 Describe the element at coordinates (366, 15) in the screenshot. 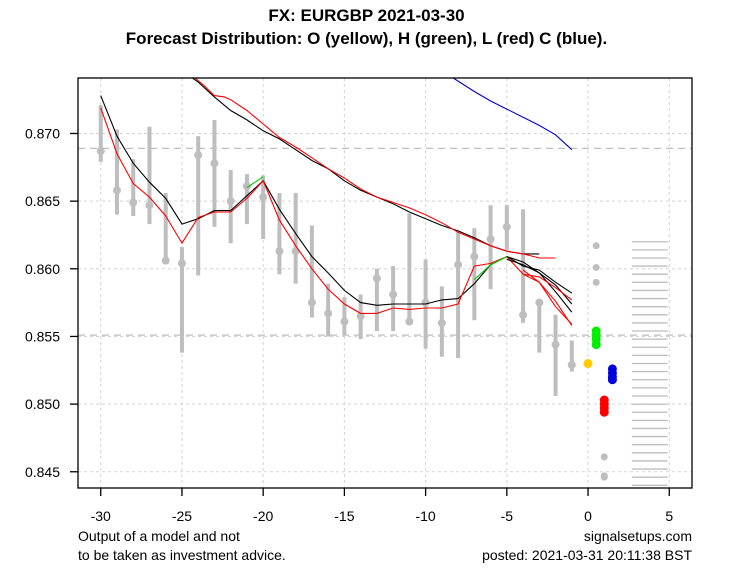

I see `chart-title: FX: EURGBP 2021-03-30` at that location.